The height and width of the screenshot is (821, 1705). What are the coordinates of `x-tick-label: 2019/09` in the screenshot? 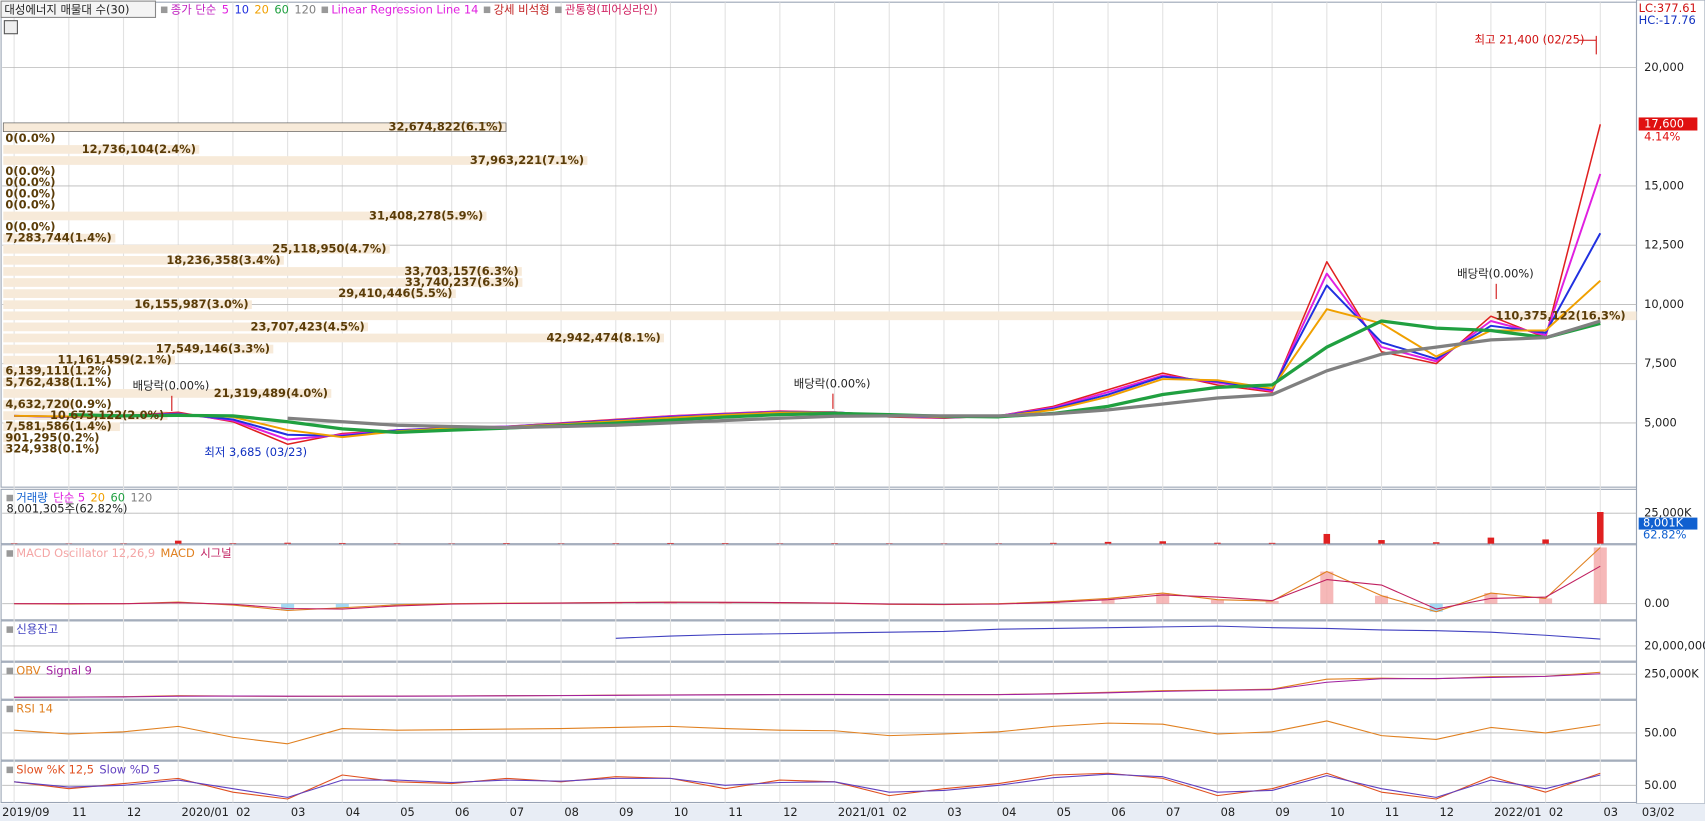 It's located at (25, 812).